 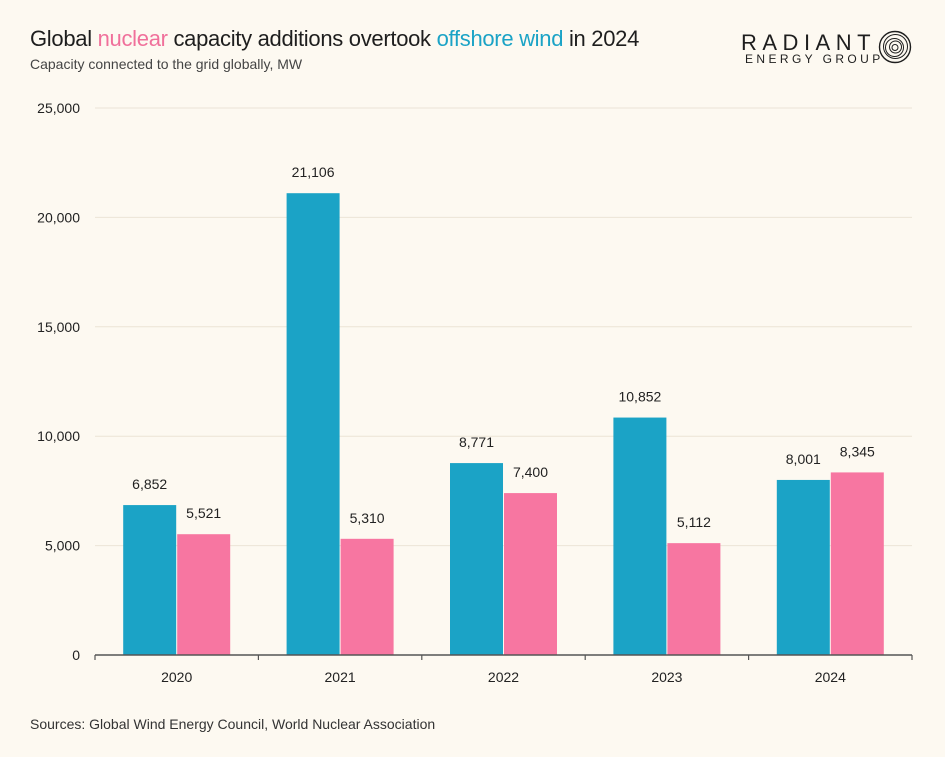 What do you see at coordinates (857, 451) in the screenshot?
I see `data-label: 8,345` at bounding box center [857, 451].